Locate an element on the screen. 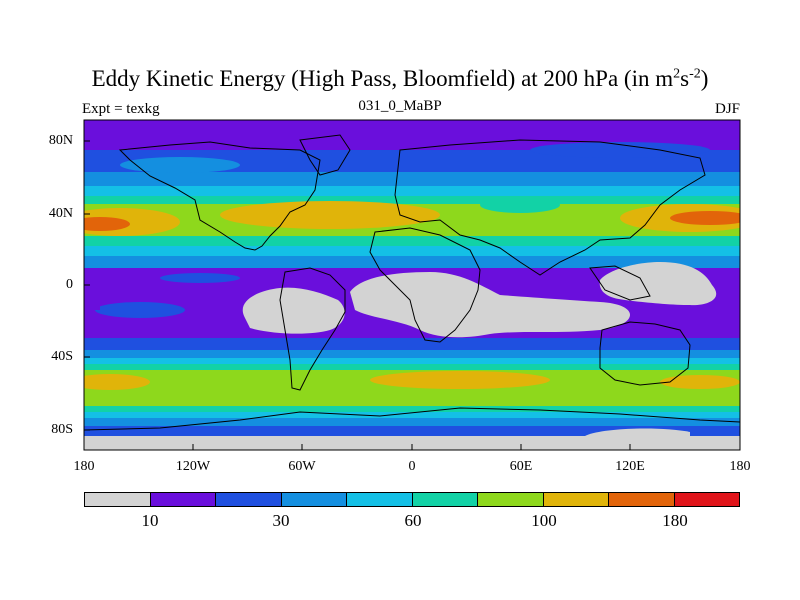 Image resolution: width=800 pixels, height=600 pixels. y-tick-label: 0 is located at coordinates (69, 284).